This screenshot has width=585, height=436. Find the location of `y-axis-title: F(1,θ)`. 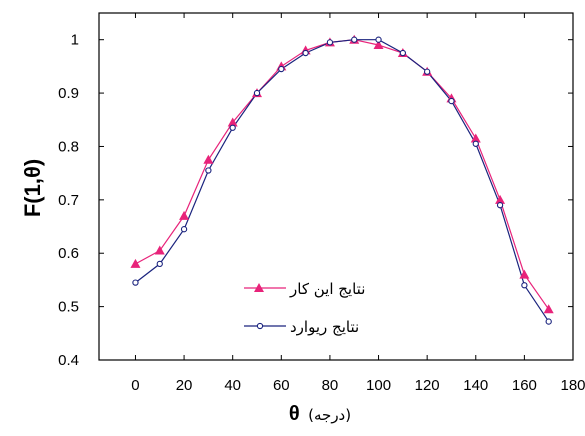

y-axis-title: F(1,θ) is located at coordinates (32, 188).